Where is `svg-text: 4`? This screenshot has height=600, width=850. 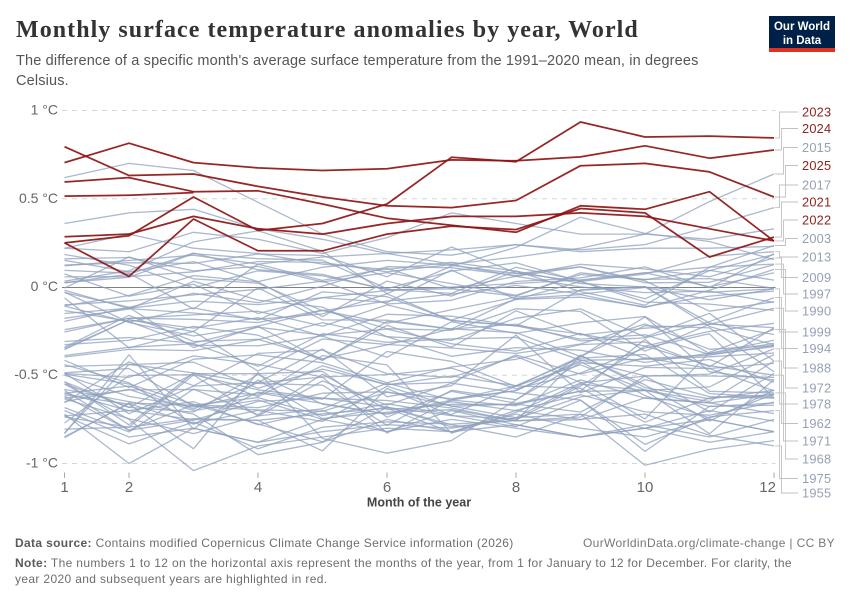 svg-text: 4 is located at coordinates (258, 487).